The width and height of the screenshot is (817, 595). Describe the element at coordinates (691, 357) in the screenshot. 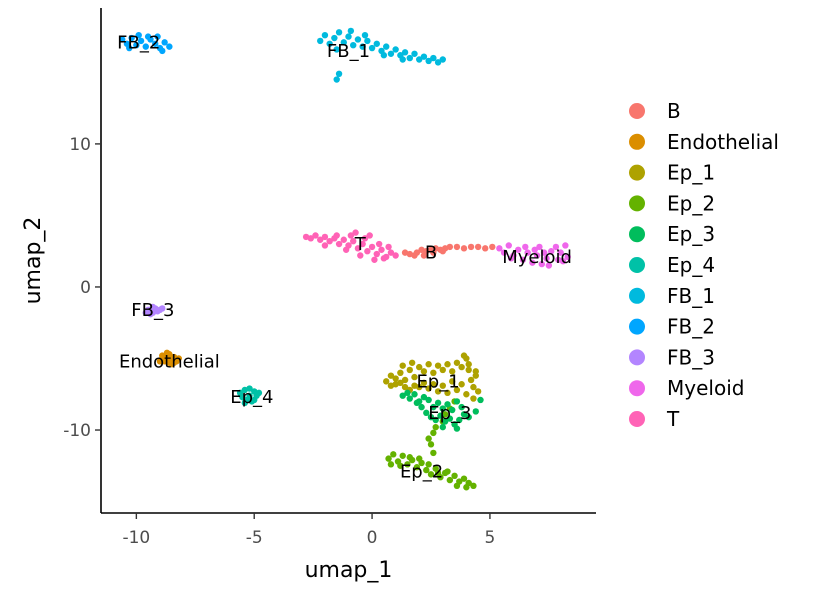

I see `legend-label-fb-3: FB_3` at that location.